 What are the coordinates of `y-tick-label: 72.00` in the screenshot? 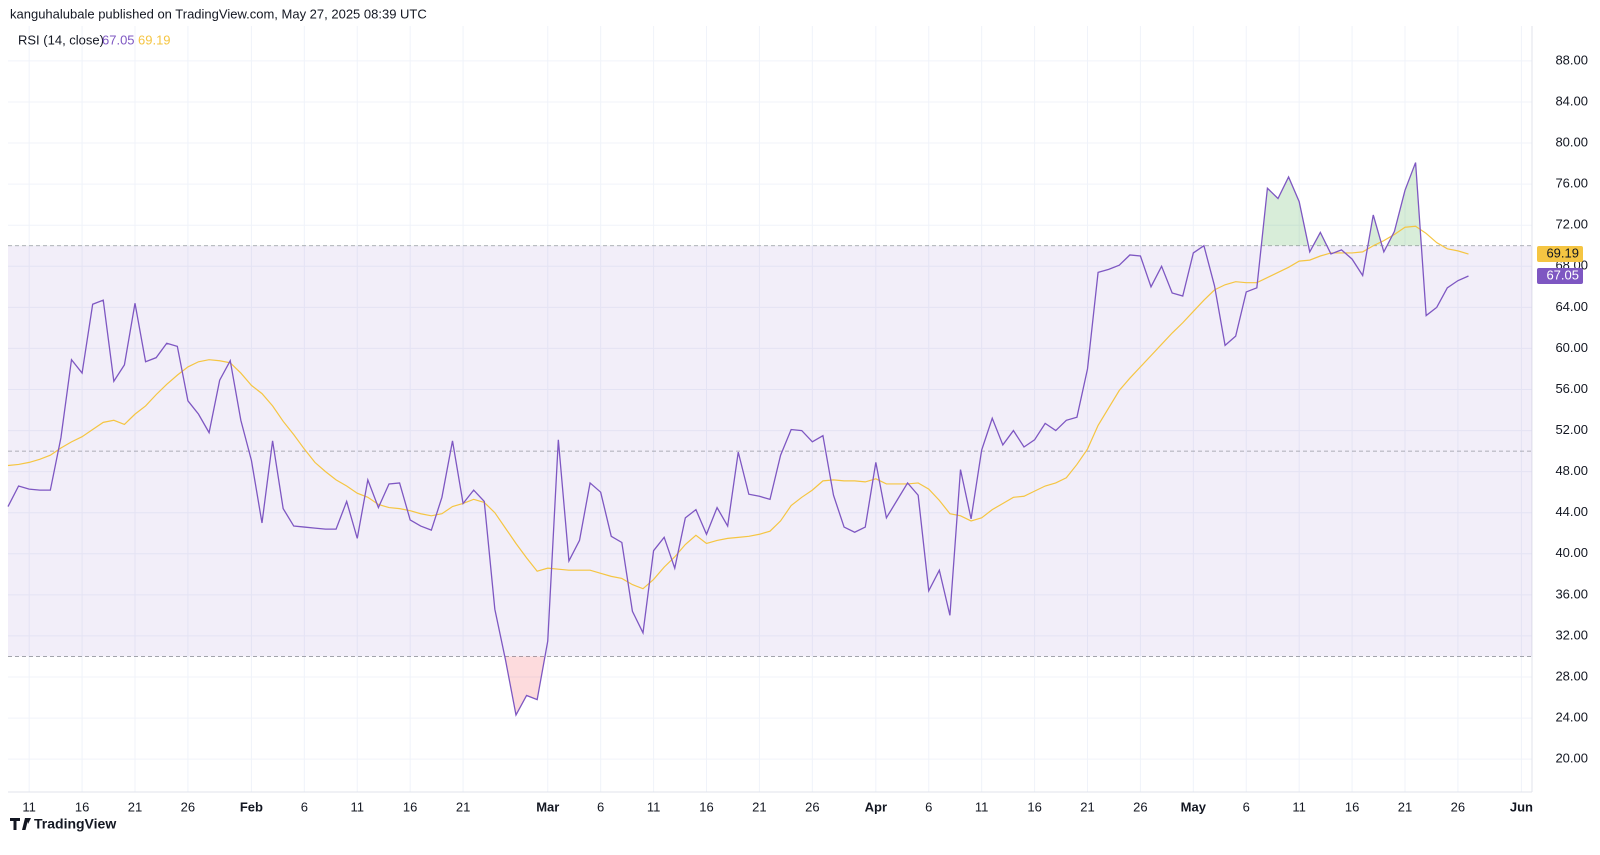 It's located at (1571, 224).